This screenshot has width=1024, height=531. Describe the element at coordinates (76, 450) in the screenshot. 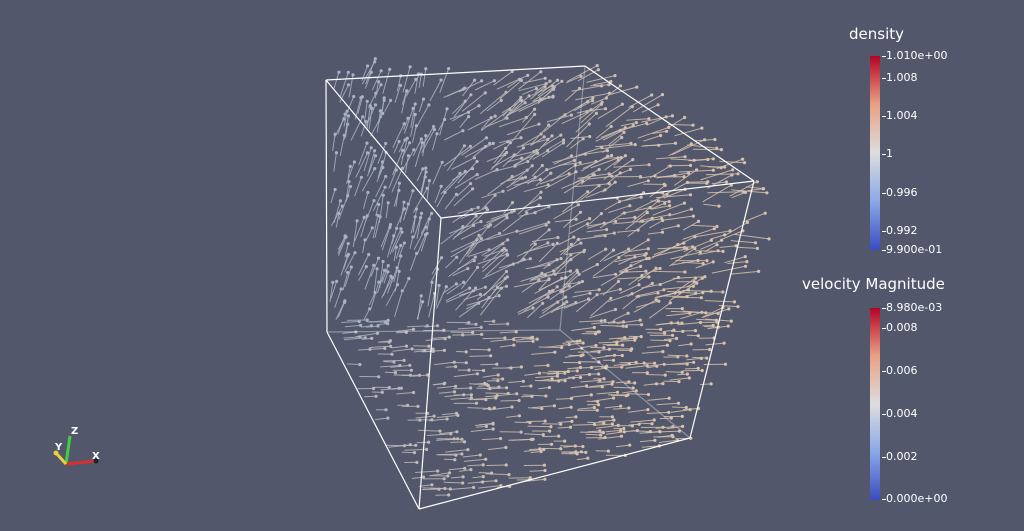

I see `orientation-axes-glyph` at that location.